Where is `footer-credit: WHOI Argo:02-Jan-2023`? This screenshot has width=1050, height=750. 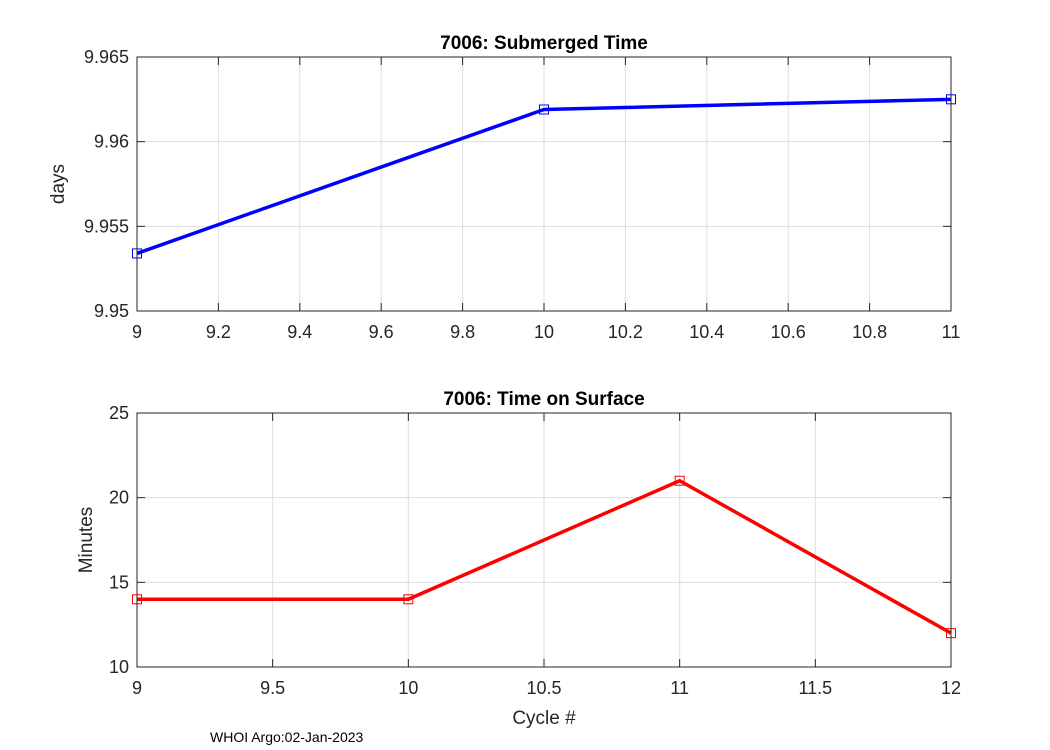 footer-credit: WHOI Argo:02-Jan-2023 is located at coordinates (287, 737).